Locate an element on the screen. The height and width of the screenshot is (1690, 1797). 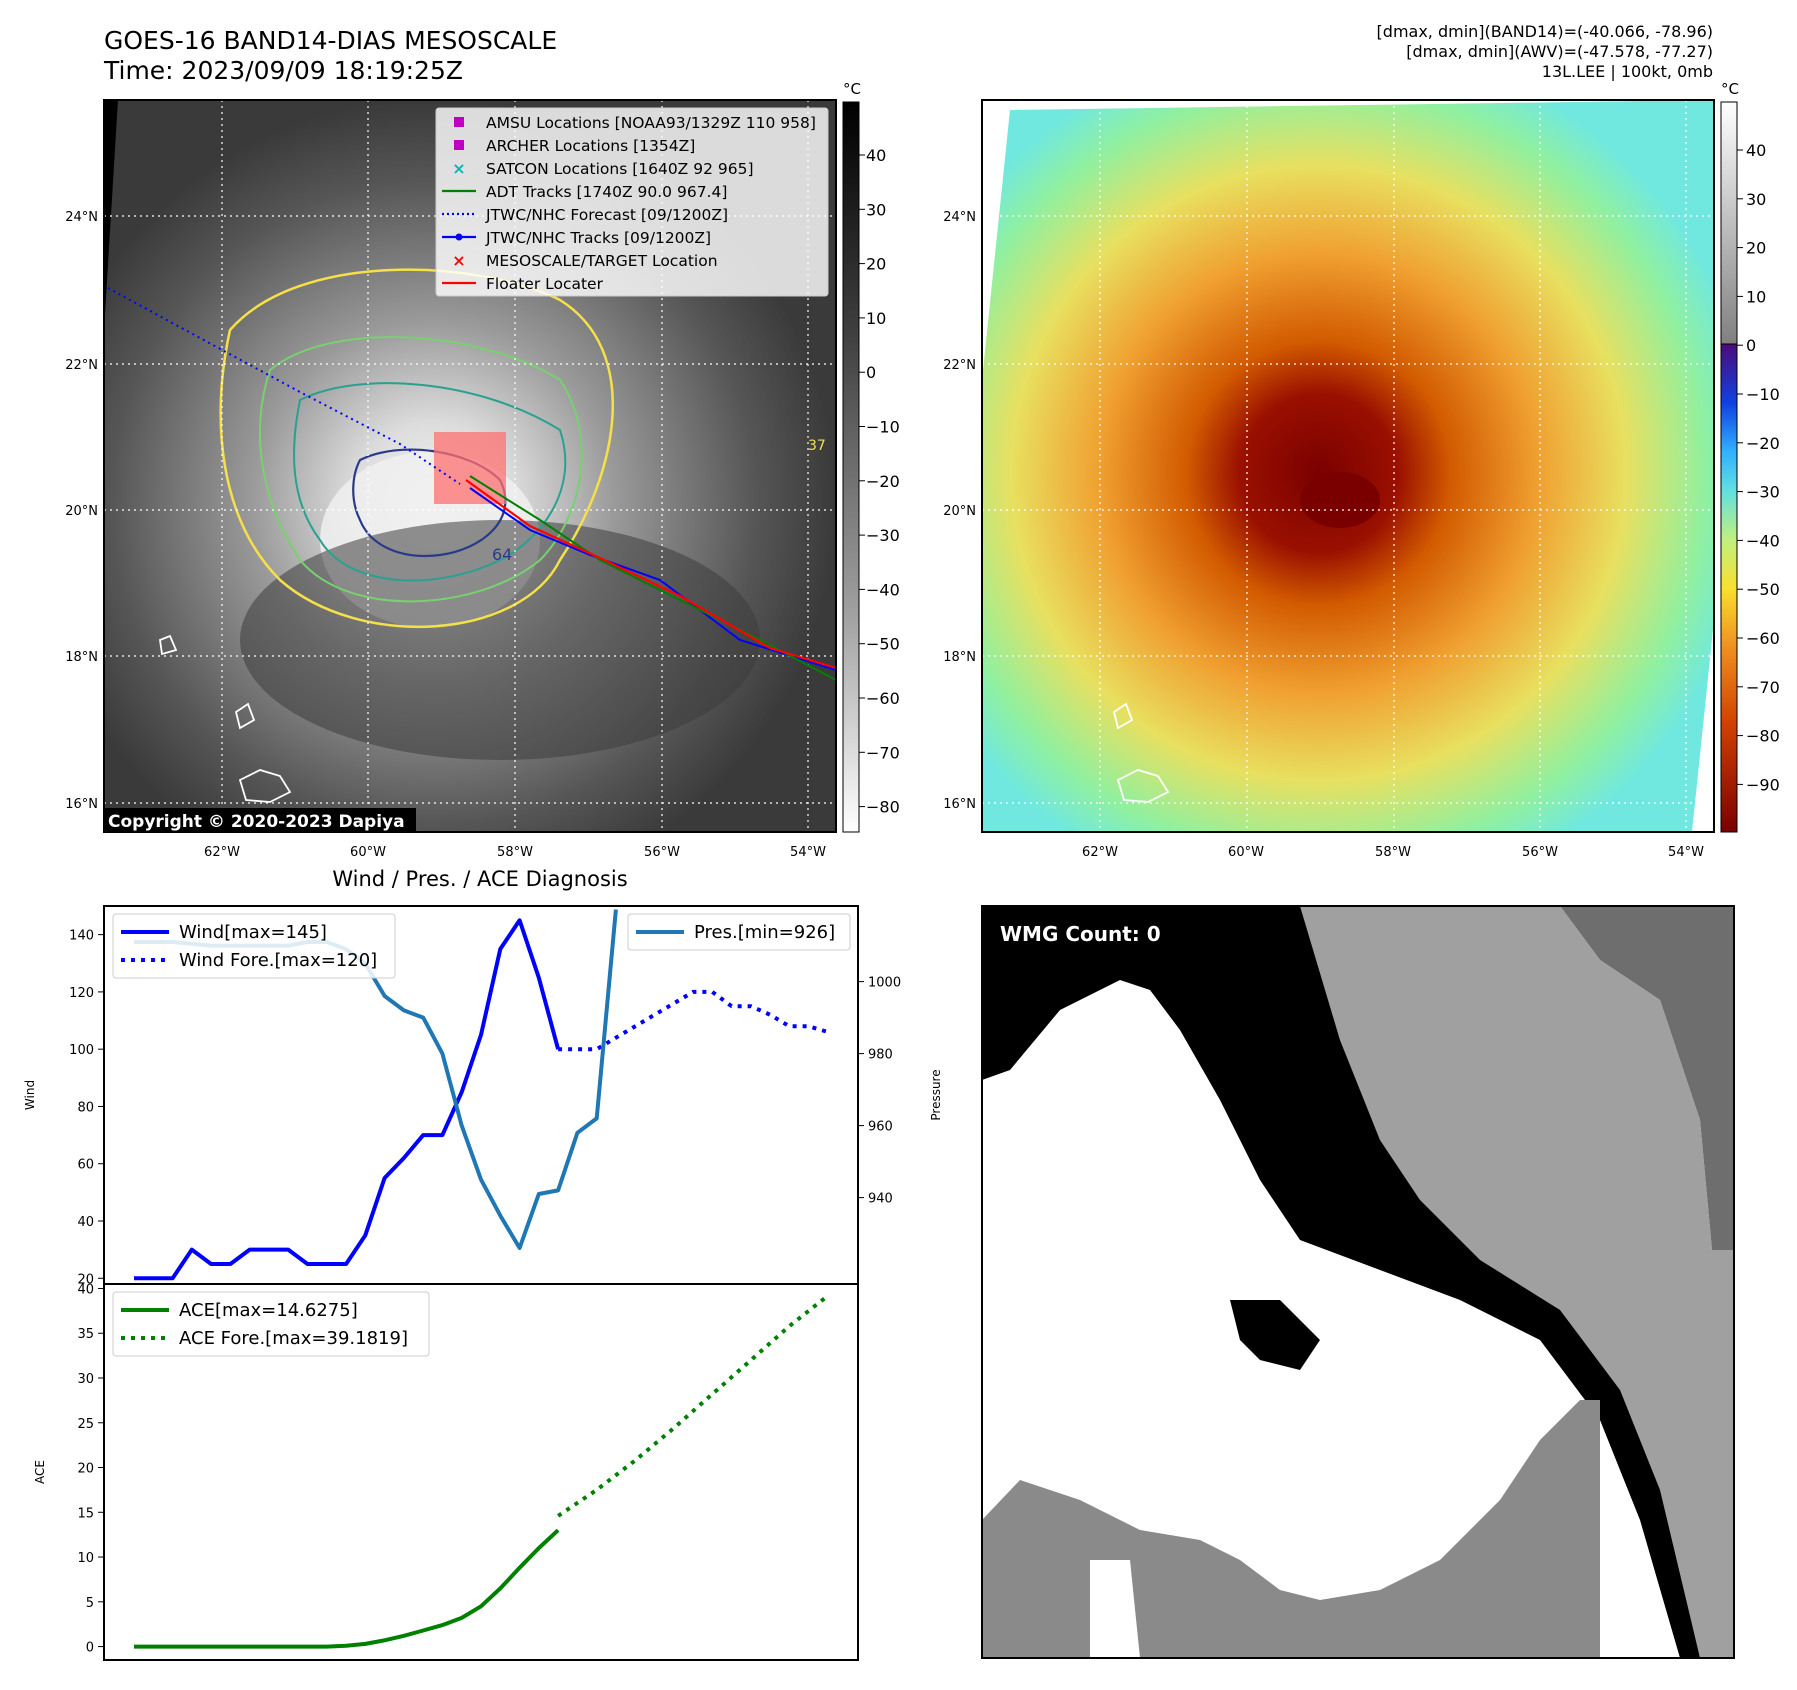
legend-entry-pres-min-926: Pres.[min=926] is located at coordinates (764, 932).